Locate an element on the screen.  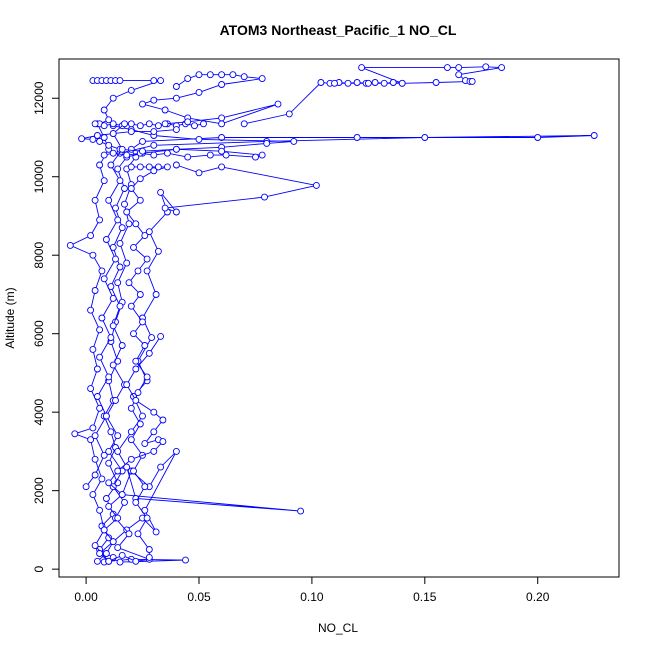
y-tick-label: 0 is located at coordinates (39, 568).